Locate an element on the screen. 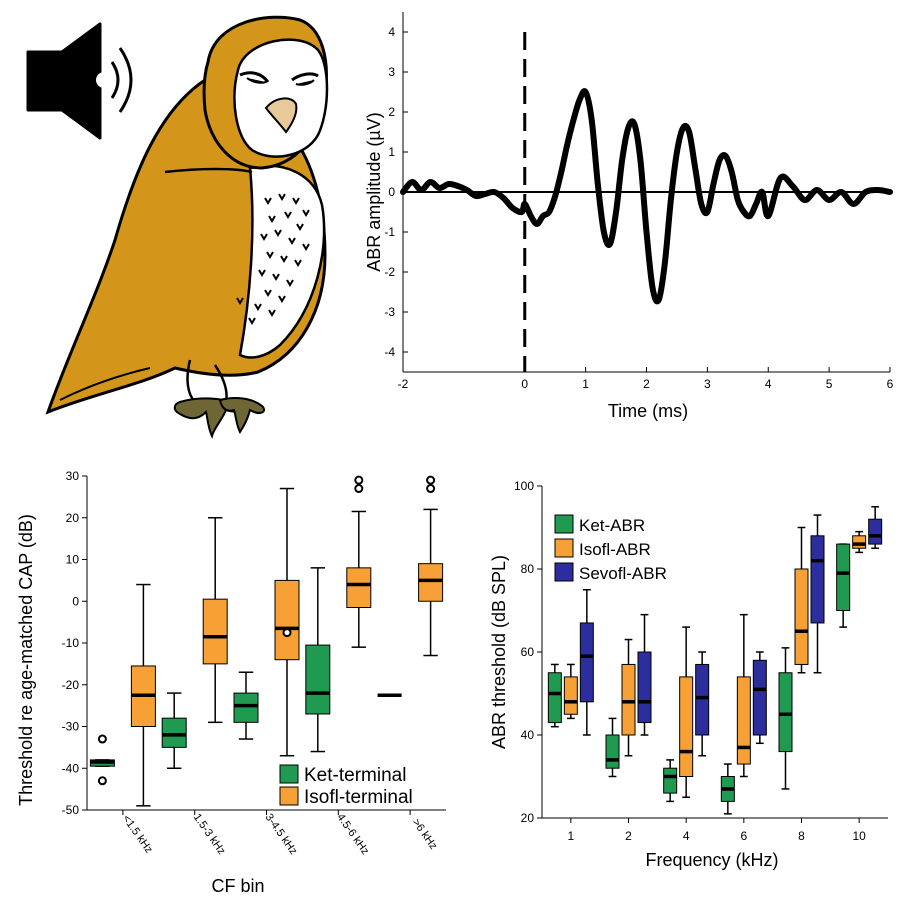  y-tick-label: -2 is located at coordinates (389, 272).